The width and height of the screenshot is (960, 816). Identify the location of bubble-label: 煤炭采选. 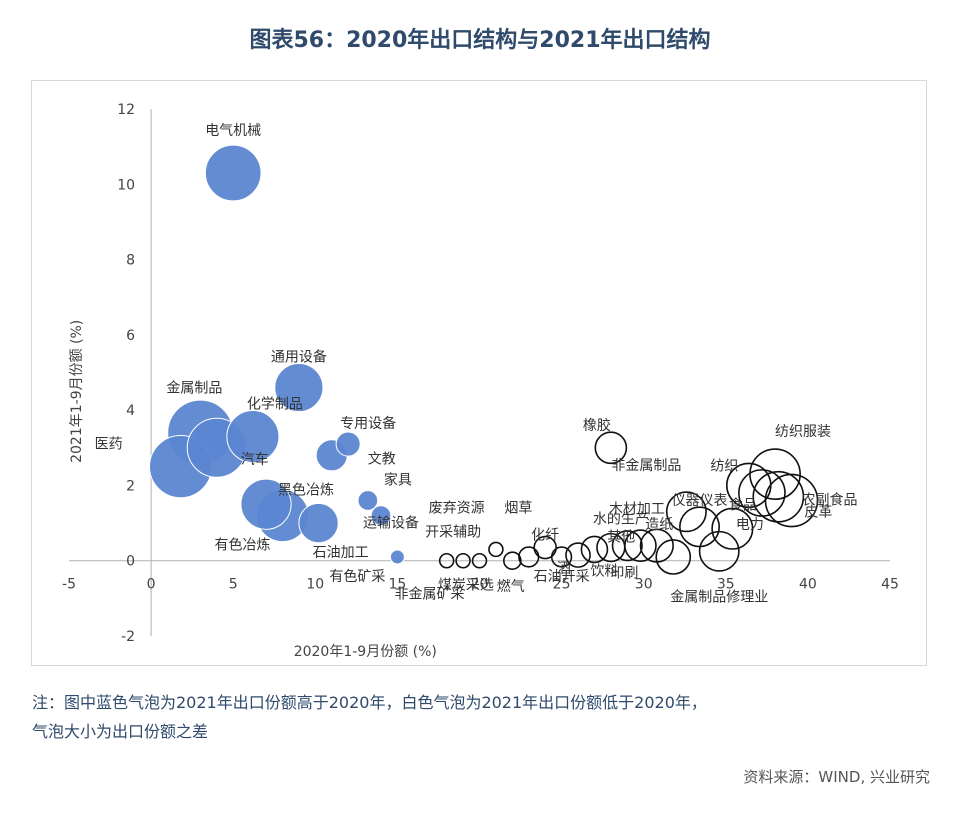
(466, 585).